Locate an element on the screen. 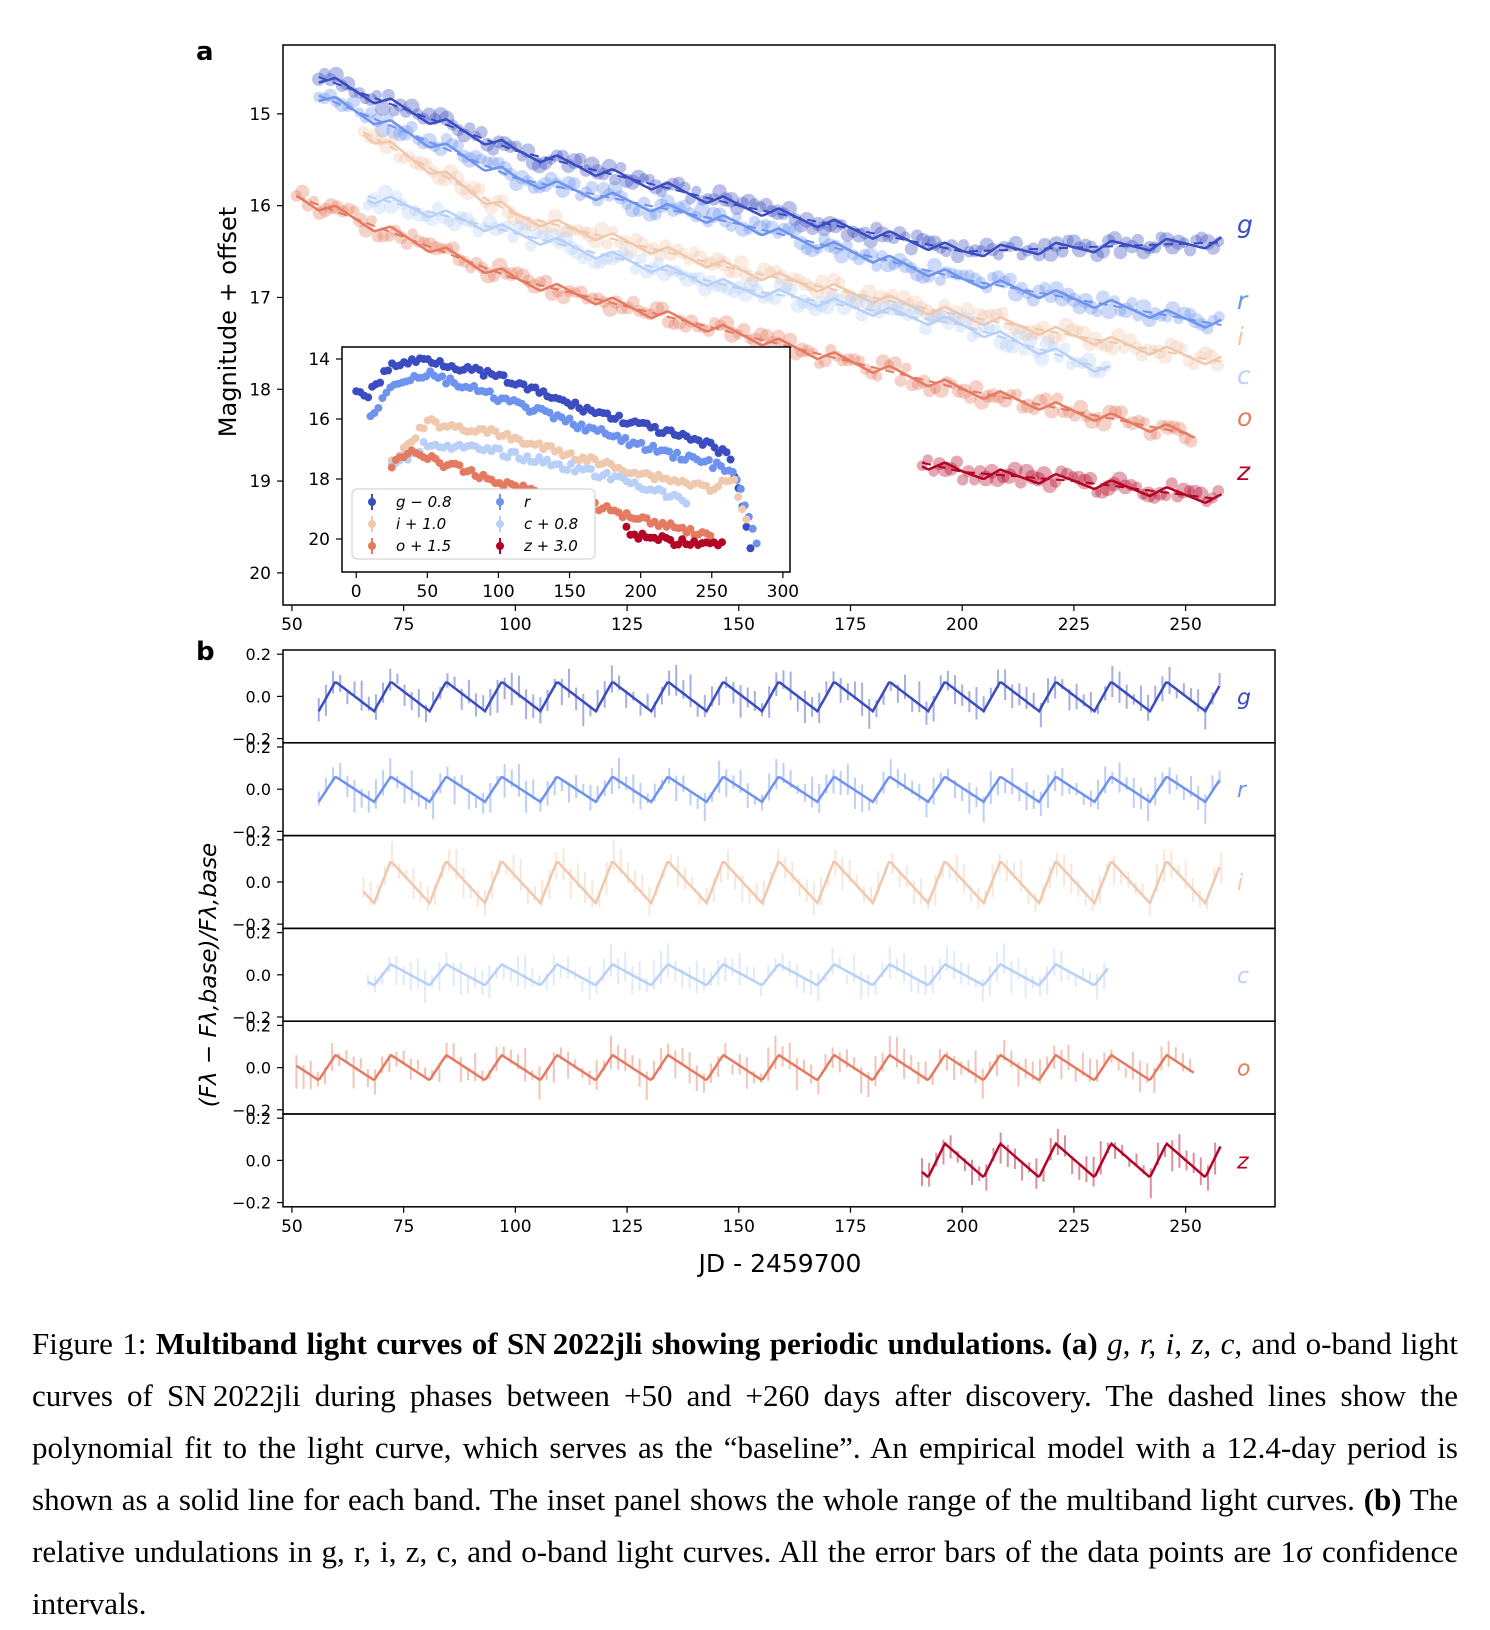 The image size is (1490, 1630). i-model-line is located at coordinates (792, 249).